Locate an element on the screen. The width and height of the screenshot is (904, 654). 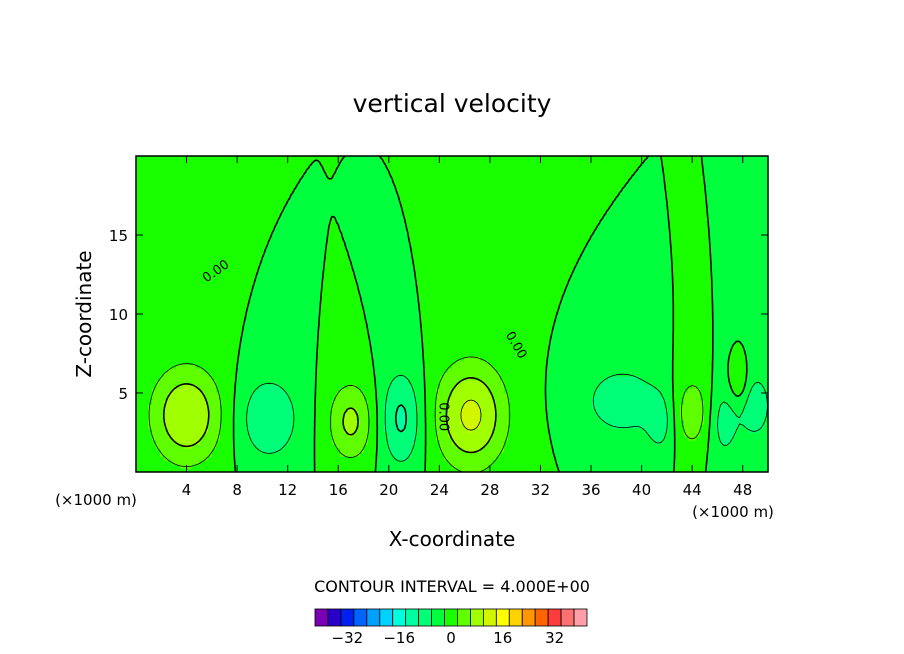
y-axis-label: Z-coordinate is located at coordinates (84, 313).